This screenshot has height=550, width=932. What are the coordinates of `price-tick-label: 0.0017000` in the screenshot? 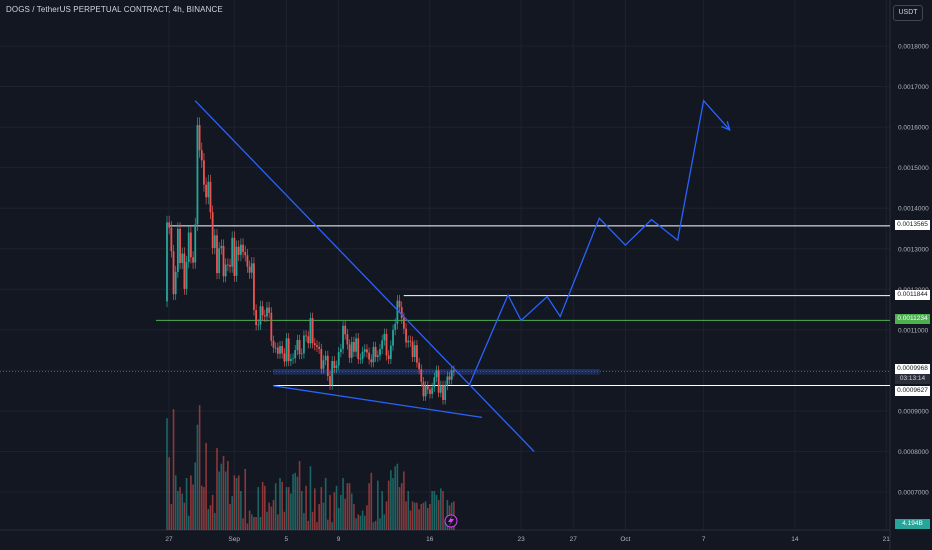 It's located at (913, 87).